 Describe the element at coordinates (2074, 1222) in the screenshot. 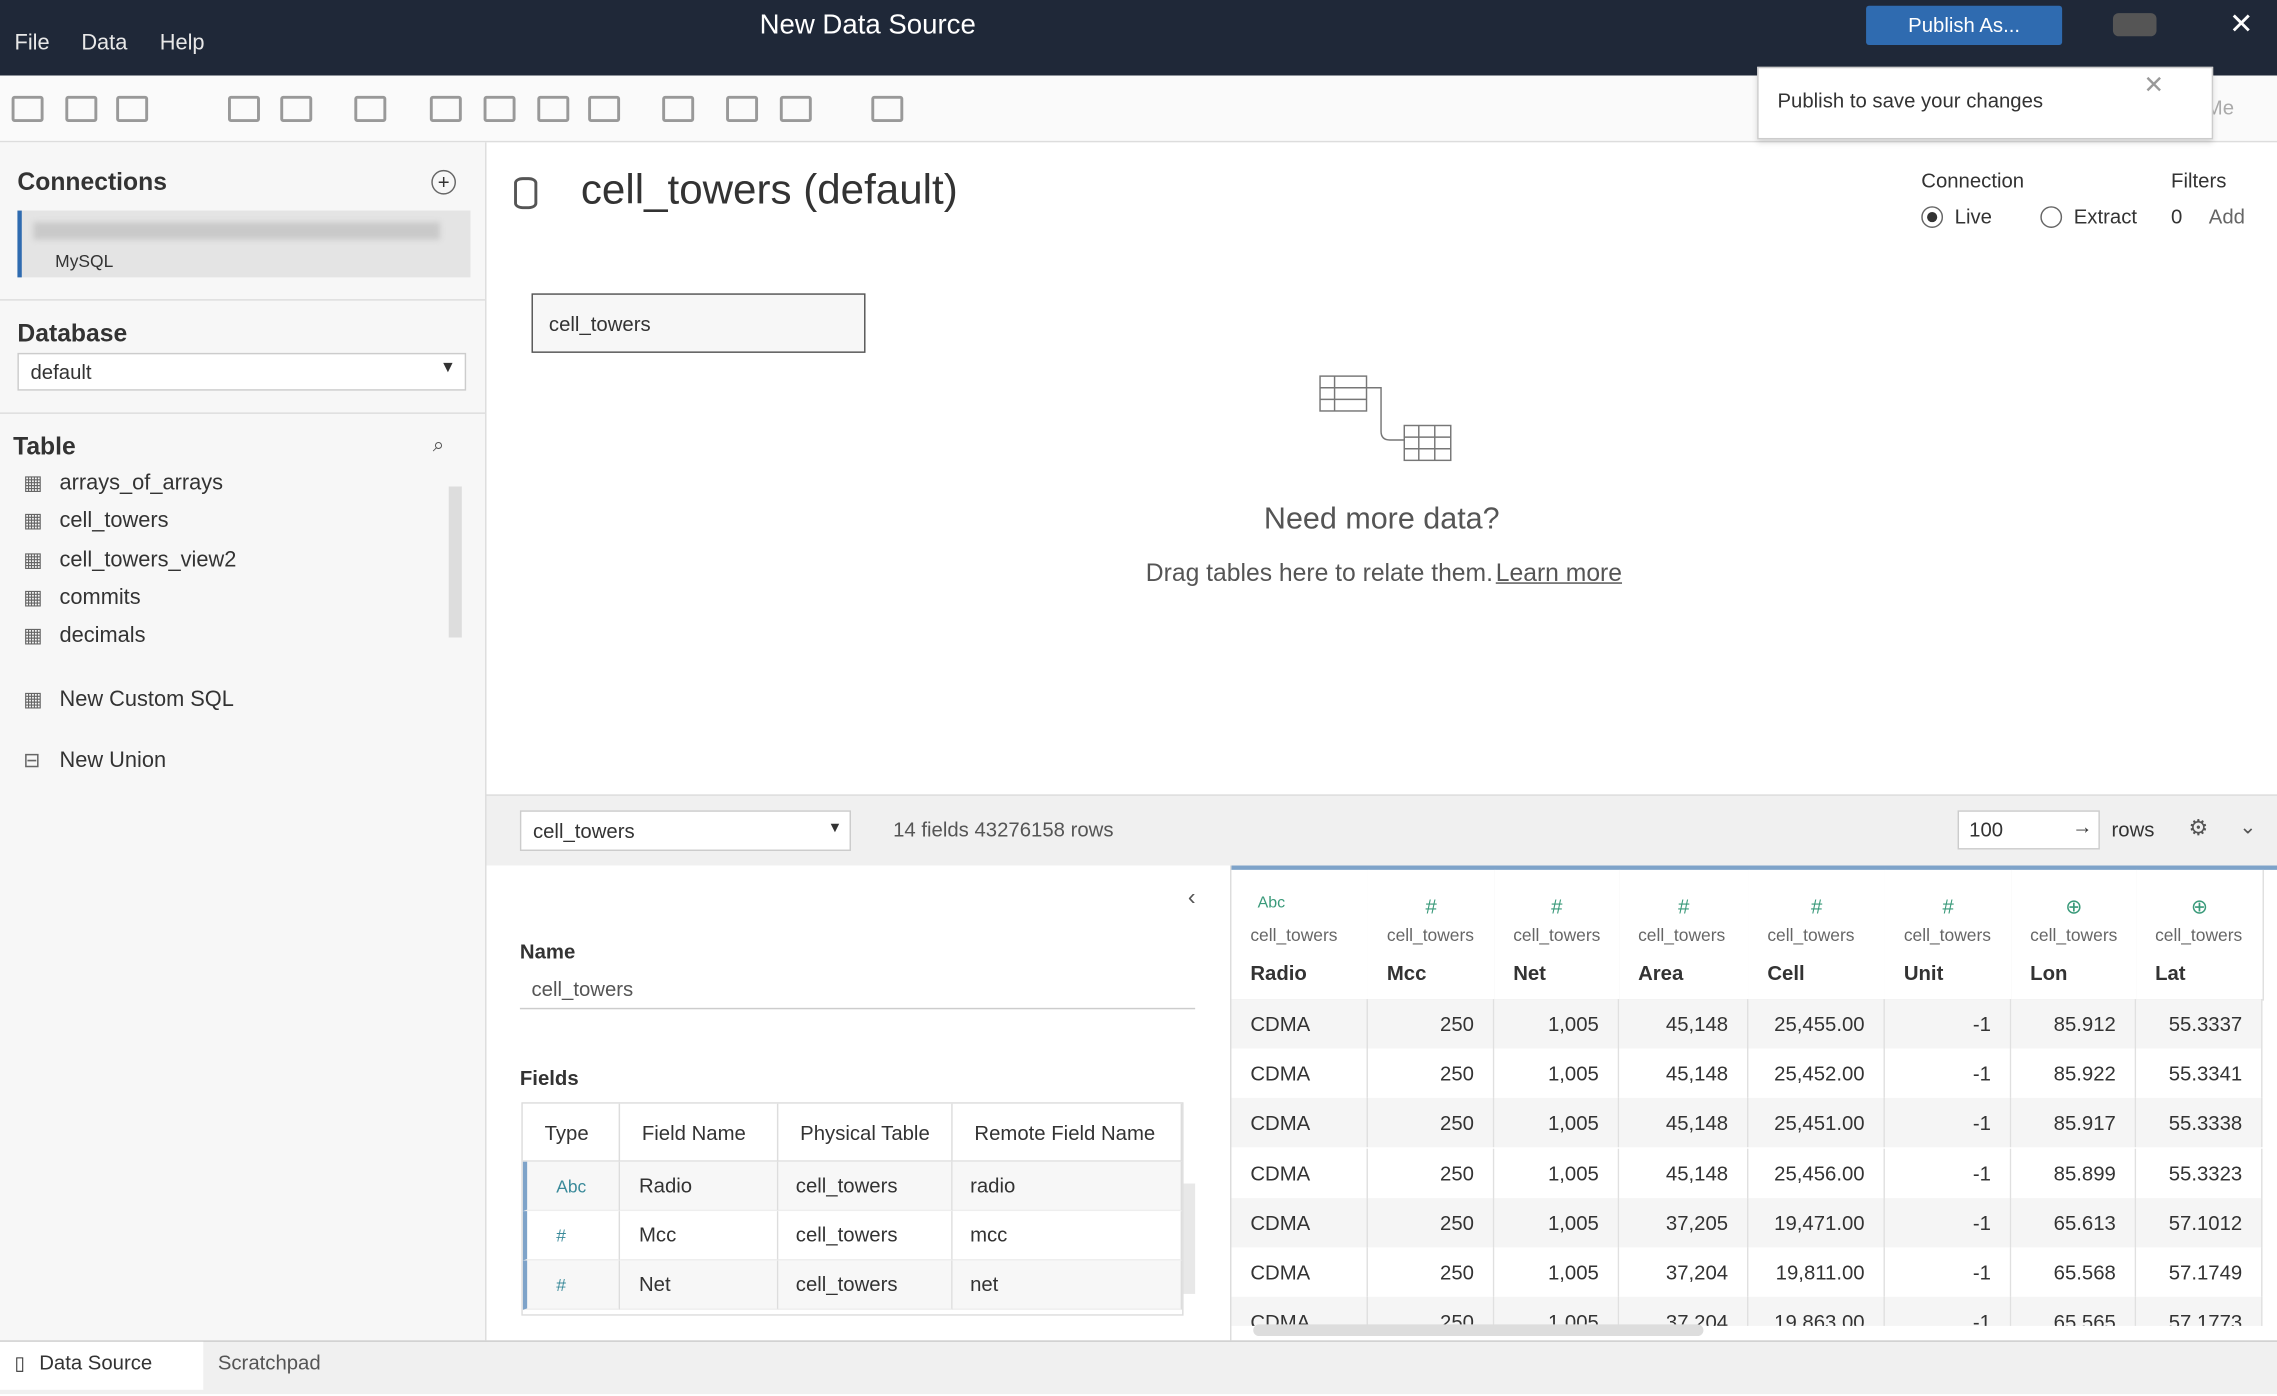

I see `data-cell: 65.613` at that location.